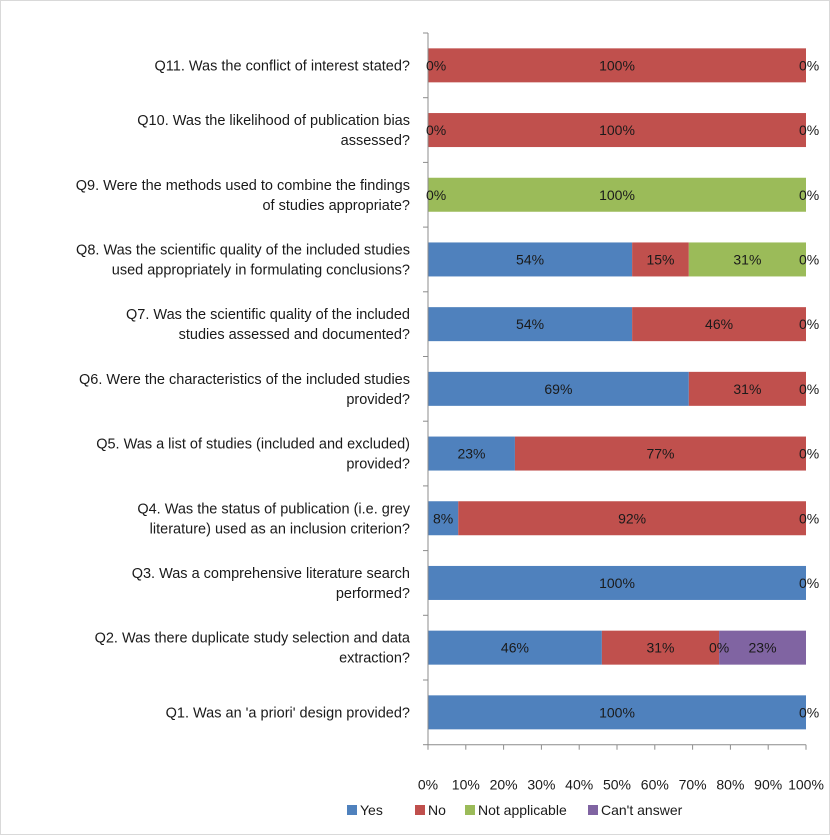 The width and height of the screenshot is (830, 840). I want to click on data-label: 15%, so click(660, 259).